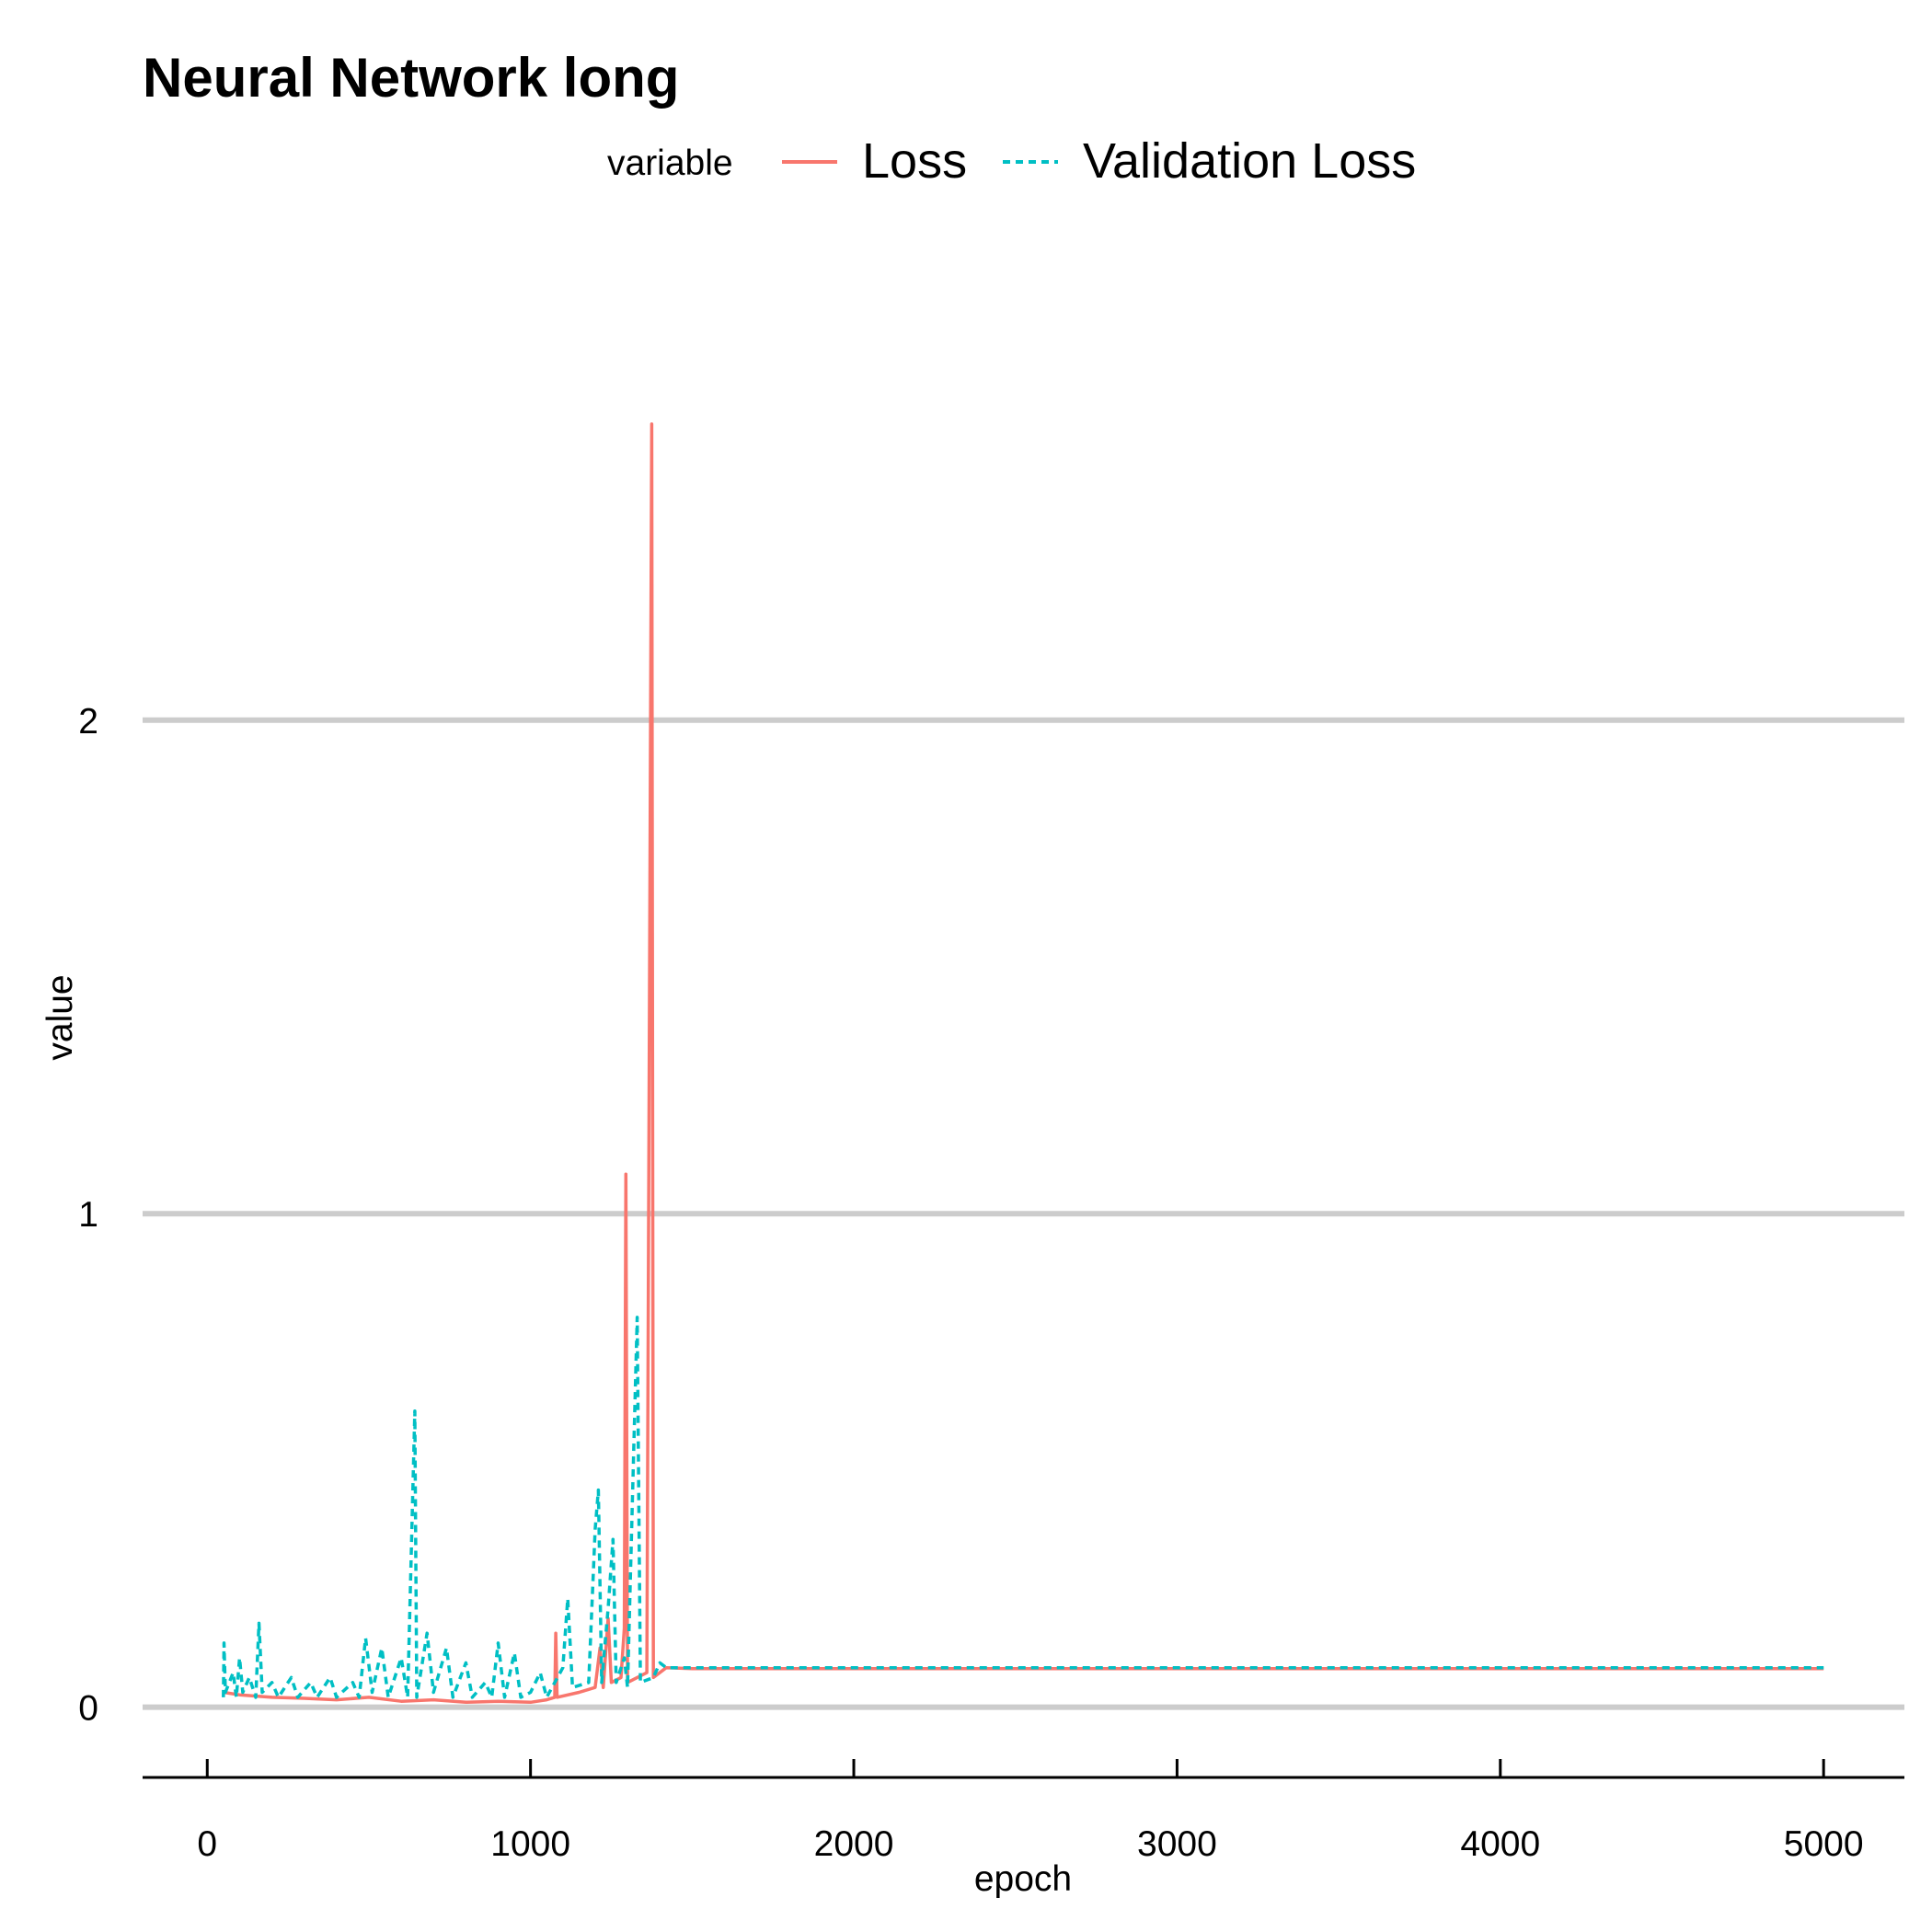 This screenshot has width=1932, height=1932. What do you see at coordinates (914, 161) in the screenshot?
I see `legend-label-loss: Loss` at bounding box center [914, 161].